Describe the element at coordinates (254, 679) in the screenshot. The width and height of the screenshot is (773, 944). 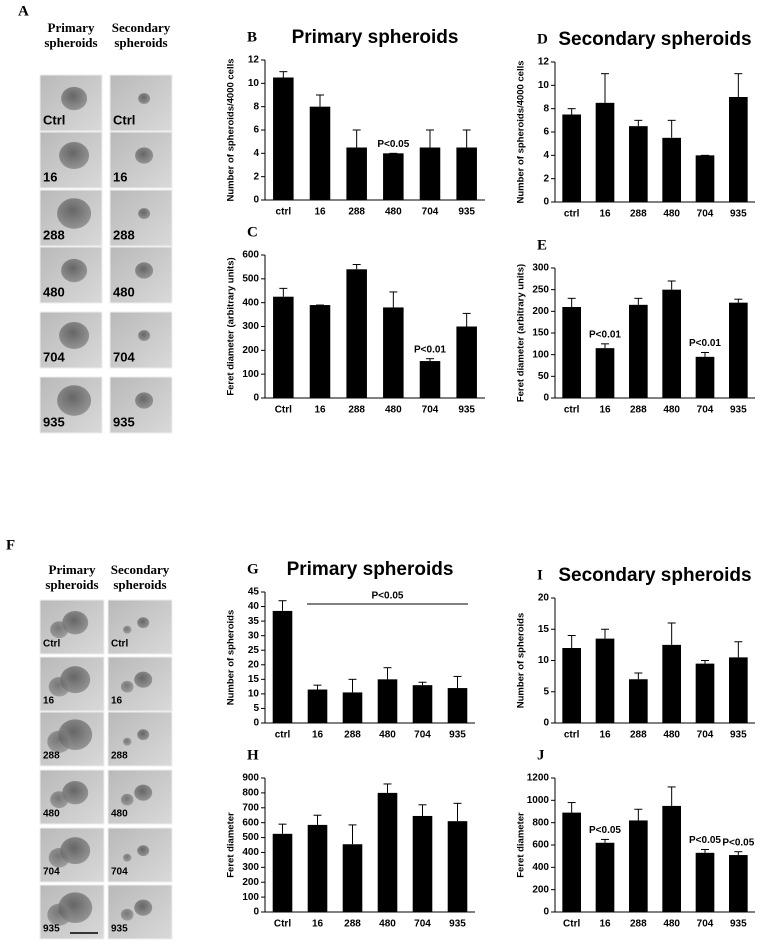
I see `y-tick-label: 15` at that location.